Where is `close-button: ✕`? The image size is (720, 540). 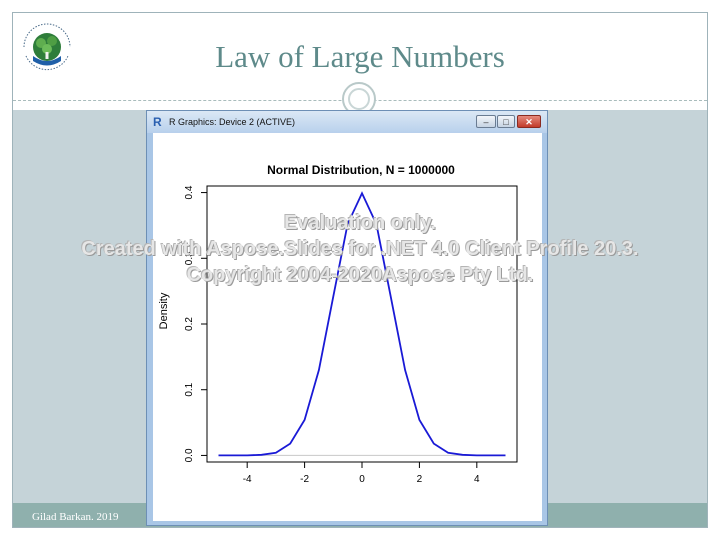 close-button: ✕ is located at coordinates (529, 121).